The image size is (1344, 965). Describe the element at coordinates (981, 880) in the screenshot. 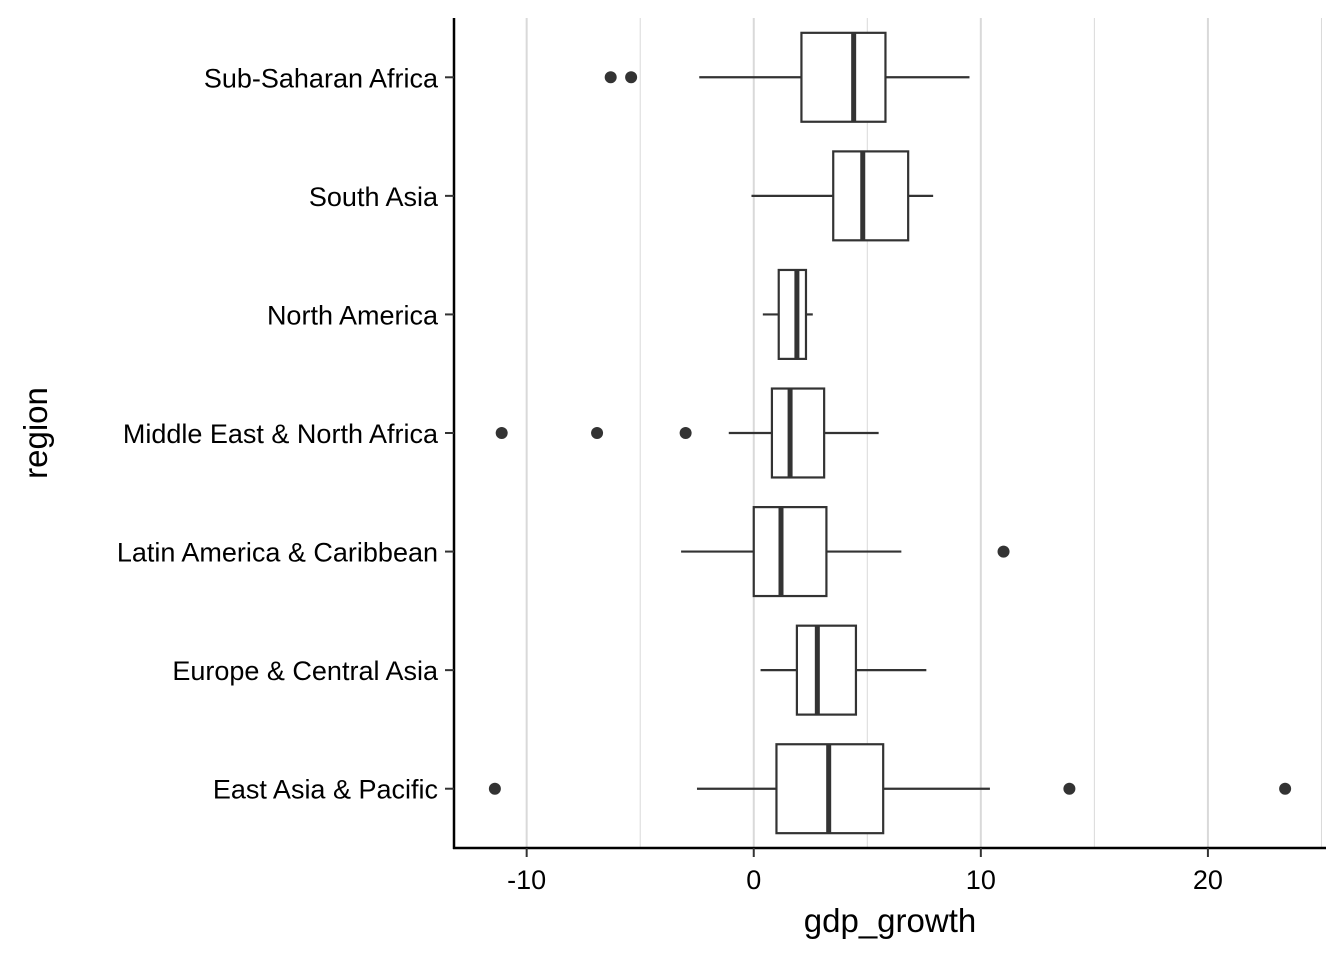

I see `x-tick-label: 10` at that location.